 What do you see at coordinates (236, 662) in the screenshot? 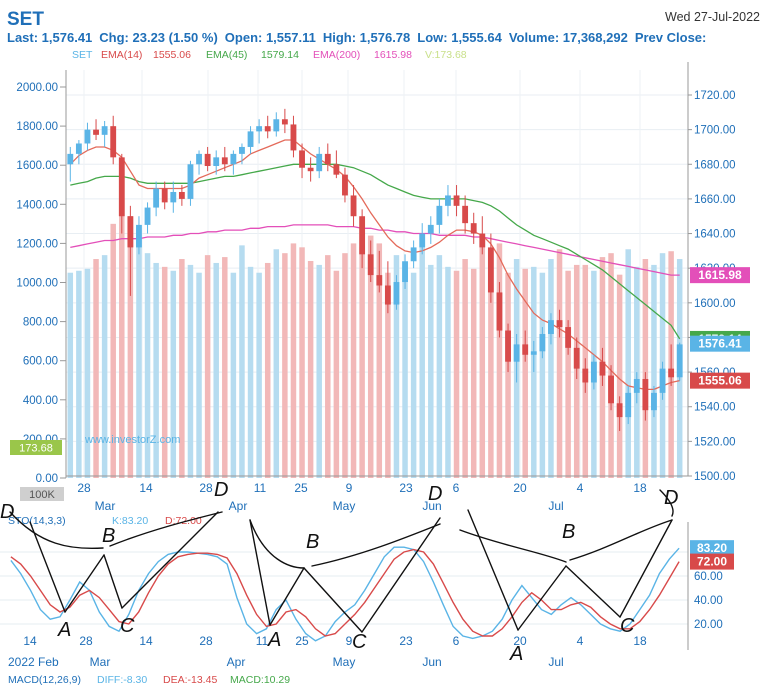
I see `sto-x-tick-label: Apr` at bounding box center [236, 662].